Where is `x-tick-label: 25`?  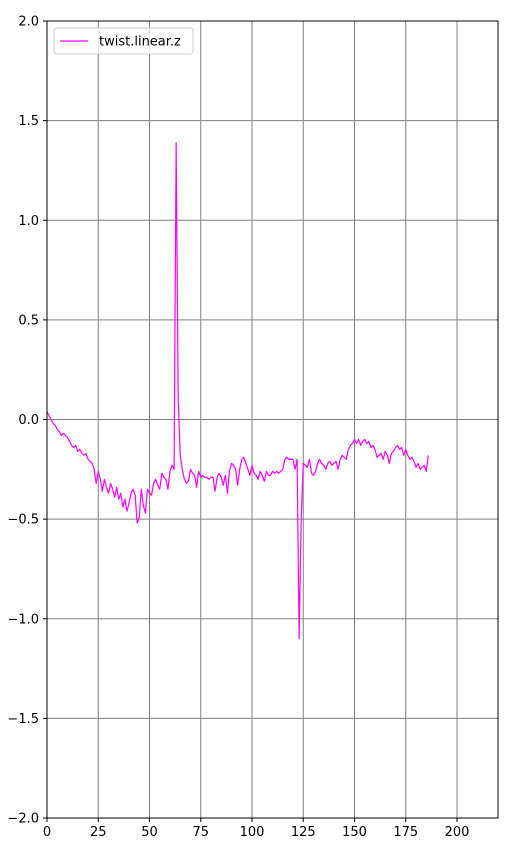
x-tick-label: 25 is located at coordinates (98, 832).